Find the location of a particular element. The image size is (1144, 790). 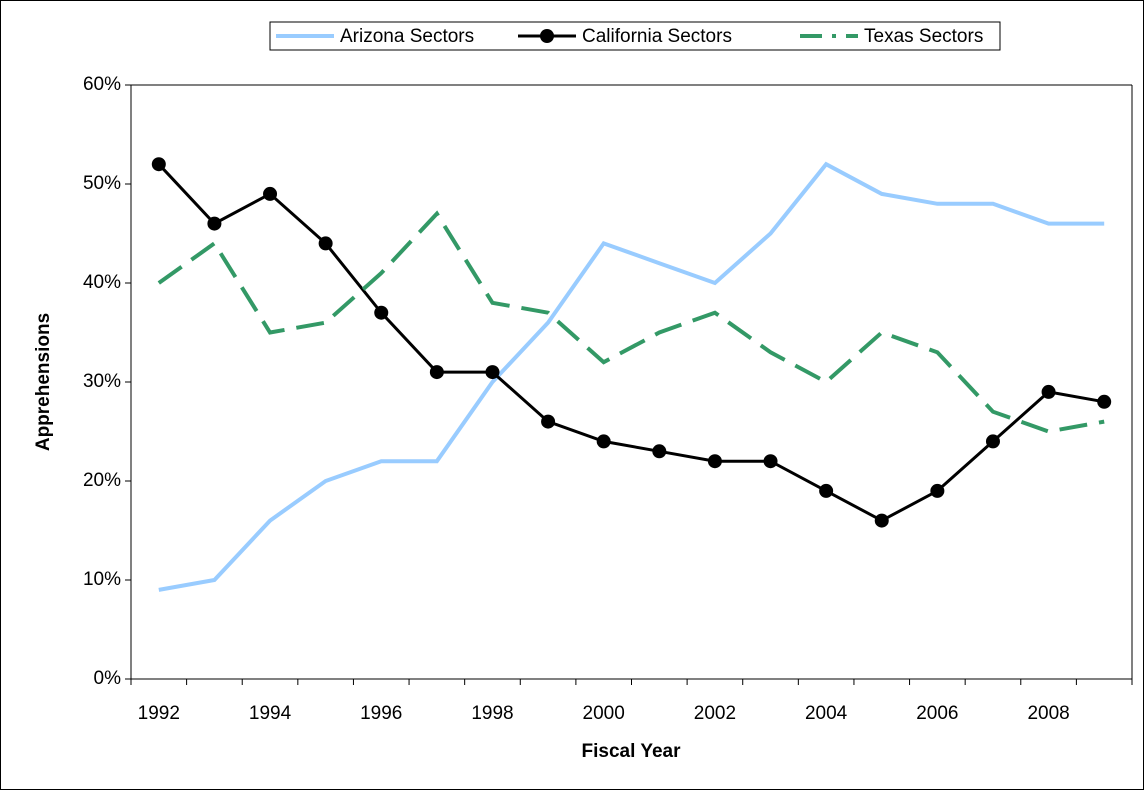

x-axis-label: Fiscal Year is located at coordinates (632, 751).